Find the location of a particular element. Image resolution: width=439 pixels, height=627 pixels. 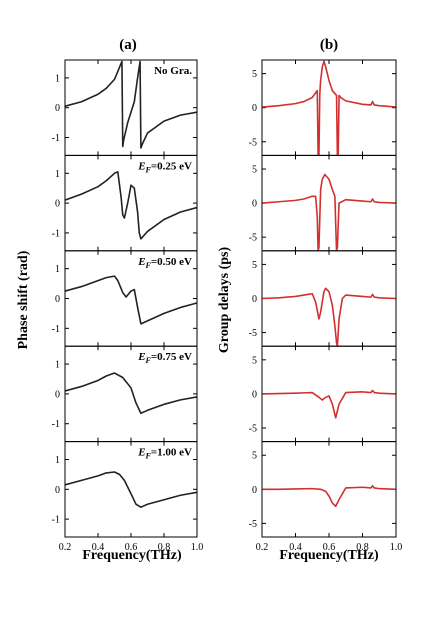

panel-label-b: (b) is located at coordinates (329, 45).